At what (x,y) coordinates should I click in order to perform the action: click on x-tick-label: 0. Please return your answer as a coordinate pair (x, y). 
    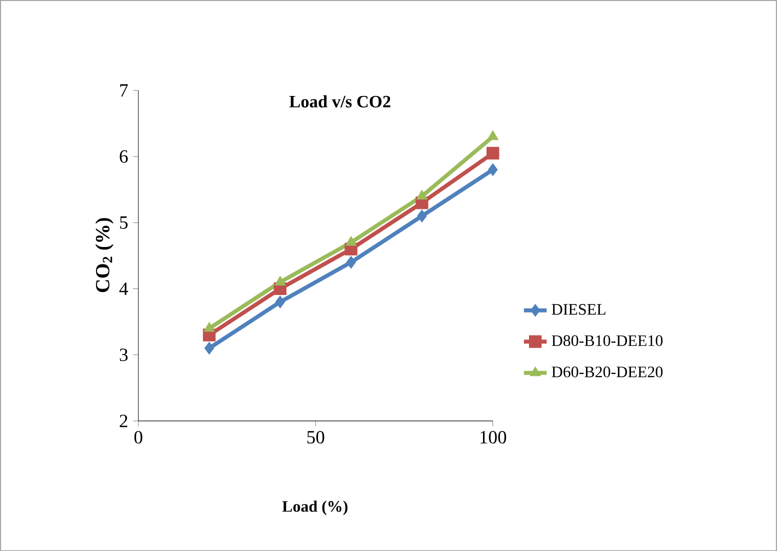
    Looking at the image, I should click on (138, 437).